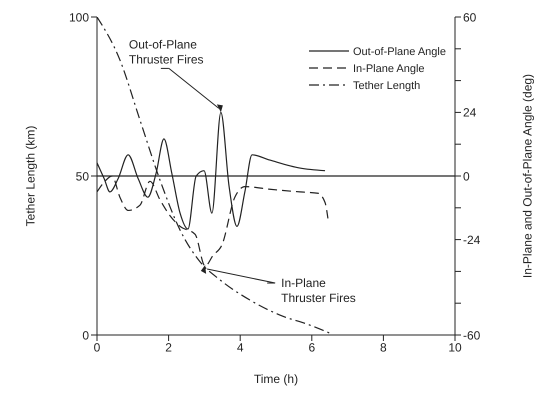 The image size is (553, 411). I want to click on x-tick-label: 4, so click(240, 347).